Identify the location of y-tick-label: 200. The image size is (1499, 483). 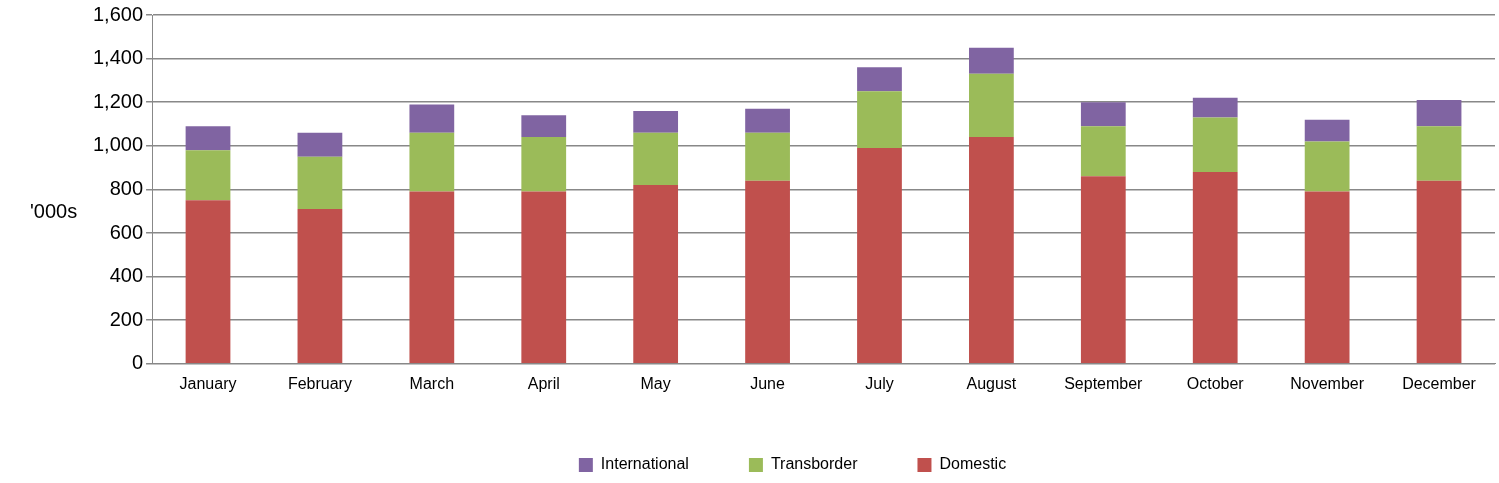
(126, 318).